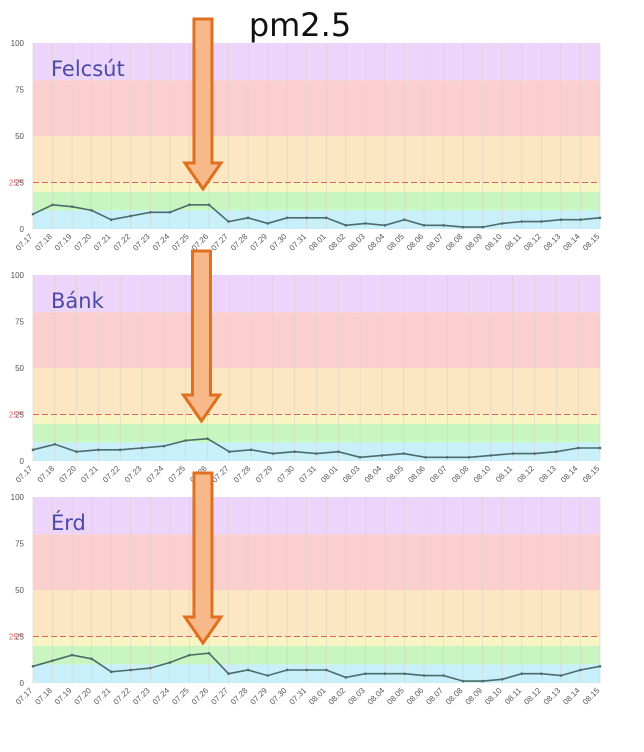 Image resolution: width=644 pixels, height=752 pixels. What do you see at coordinates (242, 474) in the screenshot?
I see `x-tick-label: 07.28` at bounding box center [242, 474].